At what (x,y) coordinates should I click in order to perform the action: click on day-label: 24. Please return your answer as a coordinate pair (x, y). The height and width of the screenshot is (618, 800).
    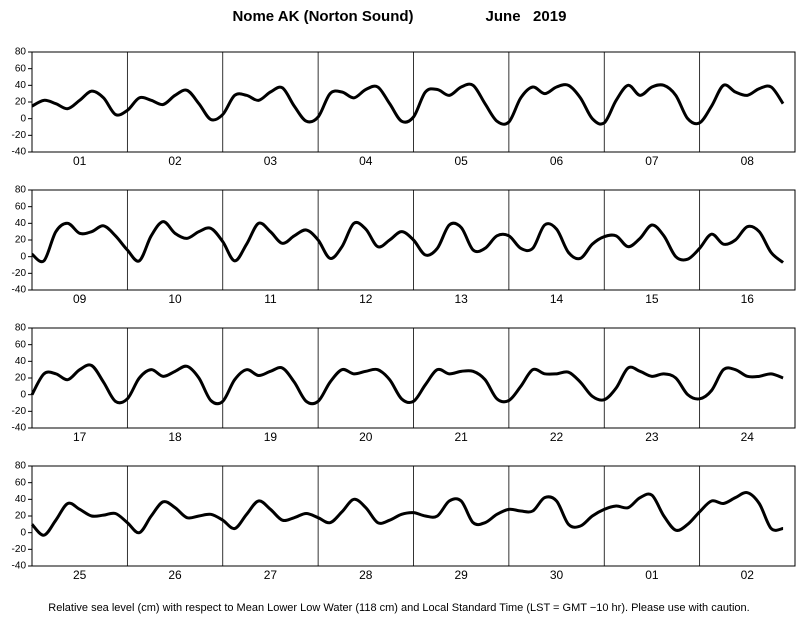
    Looking at the image, I should click on (748, 437).